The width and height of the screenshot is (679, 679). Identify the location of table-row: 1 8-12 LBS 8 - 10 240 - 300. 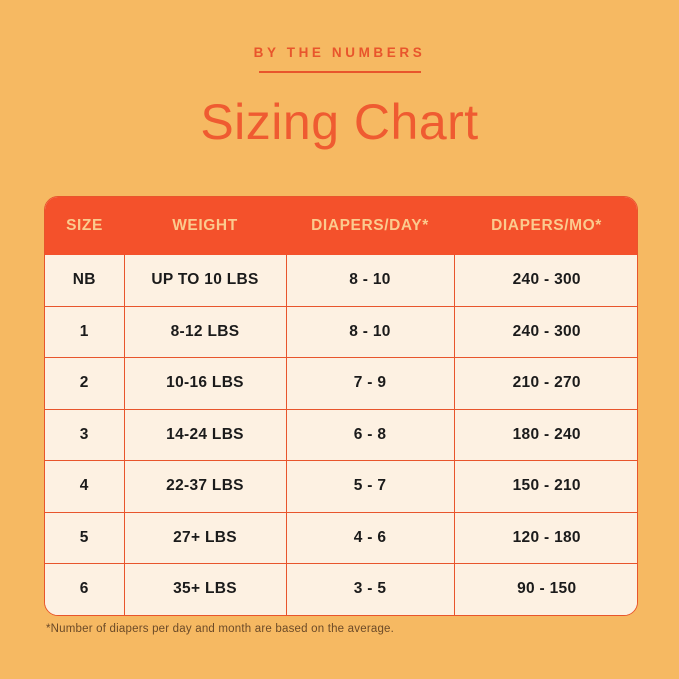
(341, 332).